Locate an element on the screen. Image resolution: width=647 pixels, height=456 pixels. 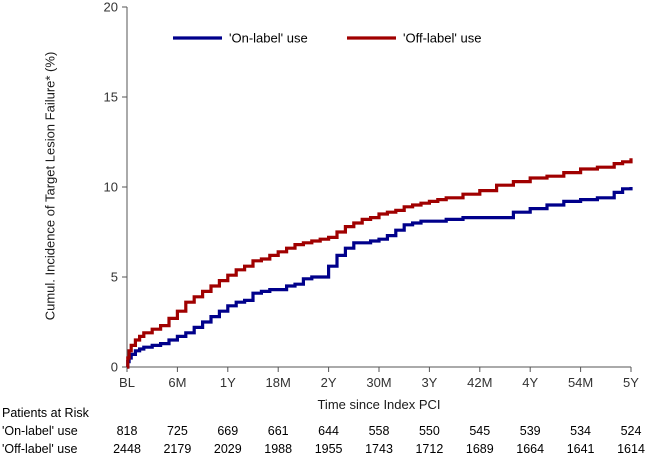
risk-cell: 661 is located at coordinates (278, 431).